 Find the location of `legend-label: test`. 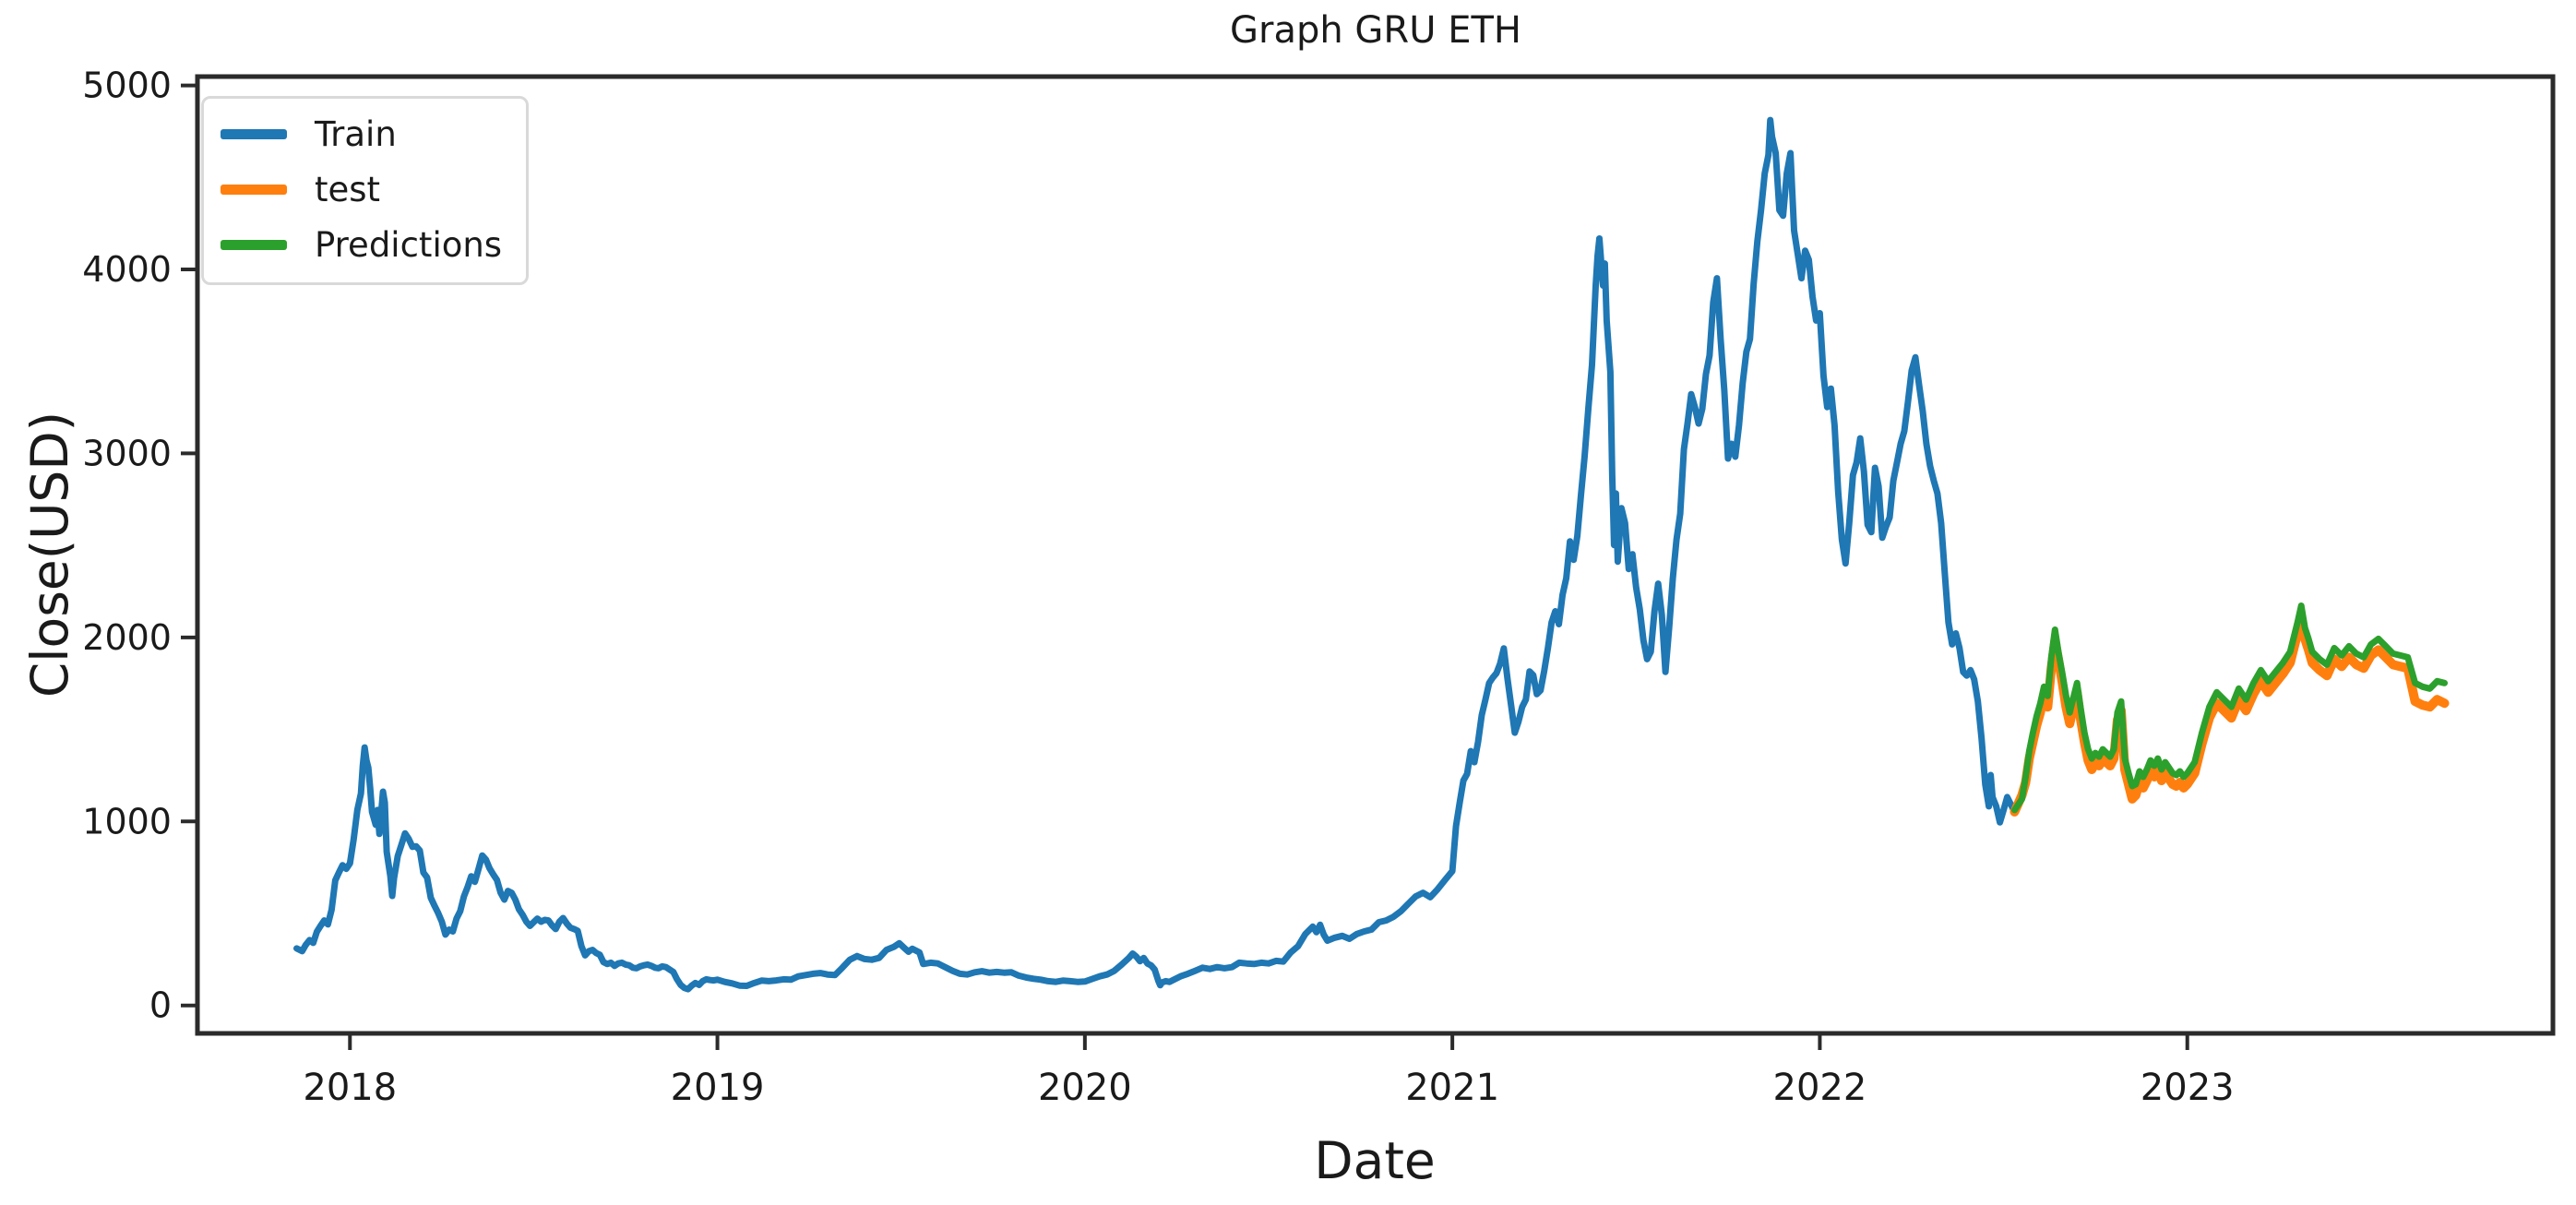

legend-label: test is located at coordinates (348, 189).